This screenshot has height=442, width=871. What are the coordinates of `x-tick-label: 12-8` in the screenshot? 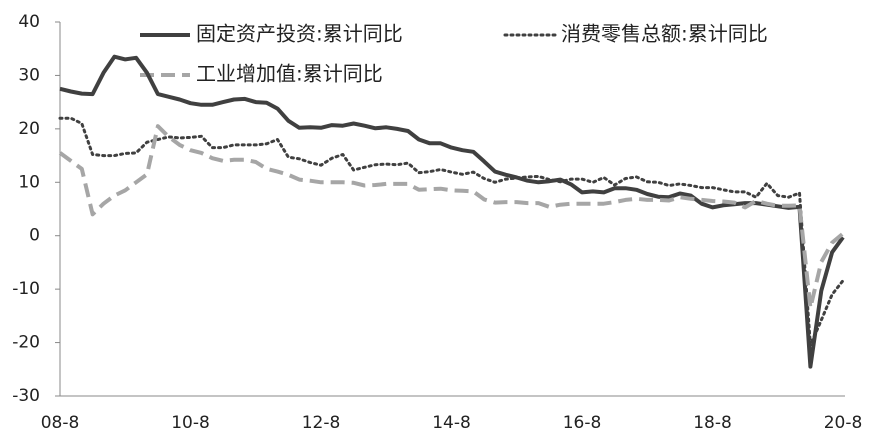 It's located at (321, 423).